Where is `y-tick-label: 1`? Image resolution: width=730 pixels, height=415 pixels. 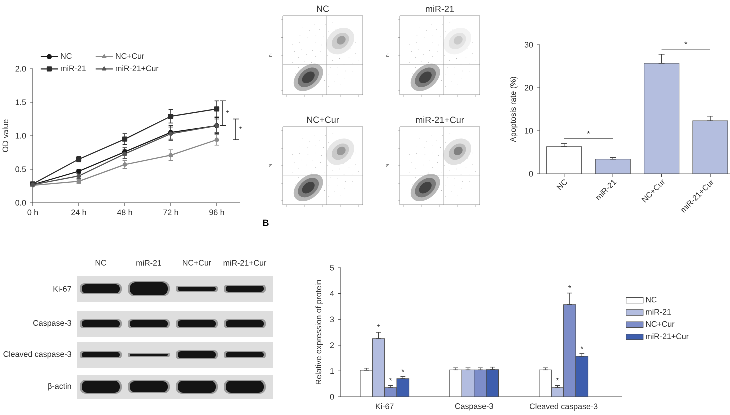
y-tick-label: 1 is located at coordinates (332, 371).